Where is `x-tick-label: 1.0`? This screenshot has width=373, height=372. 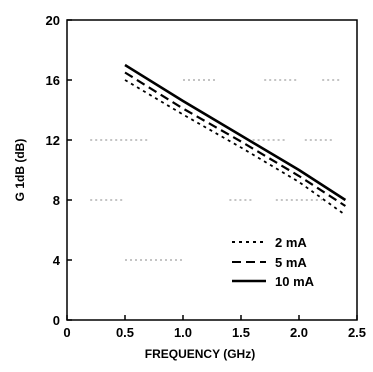
x-tick-label: 1.0 is located at coordinates (183, 332).